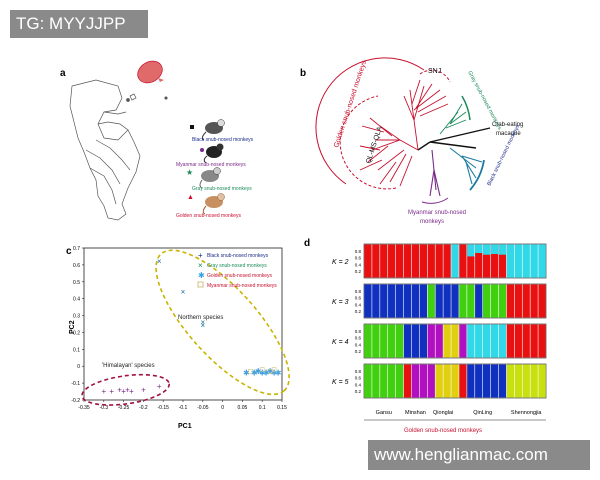 Image resolution: width=600 pixels, height=480 pixels. I want to click on golden-arc, so click(370, 121).